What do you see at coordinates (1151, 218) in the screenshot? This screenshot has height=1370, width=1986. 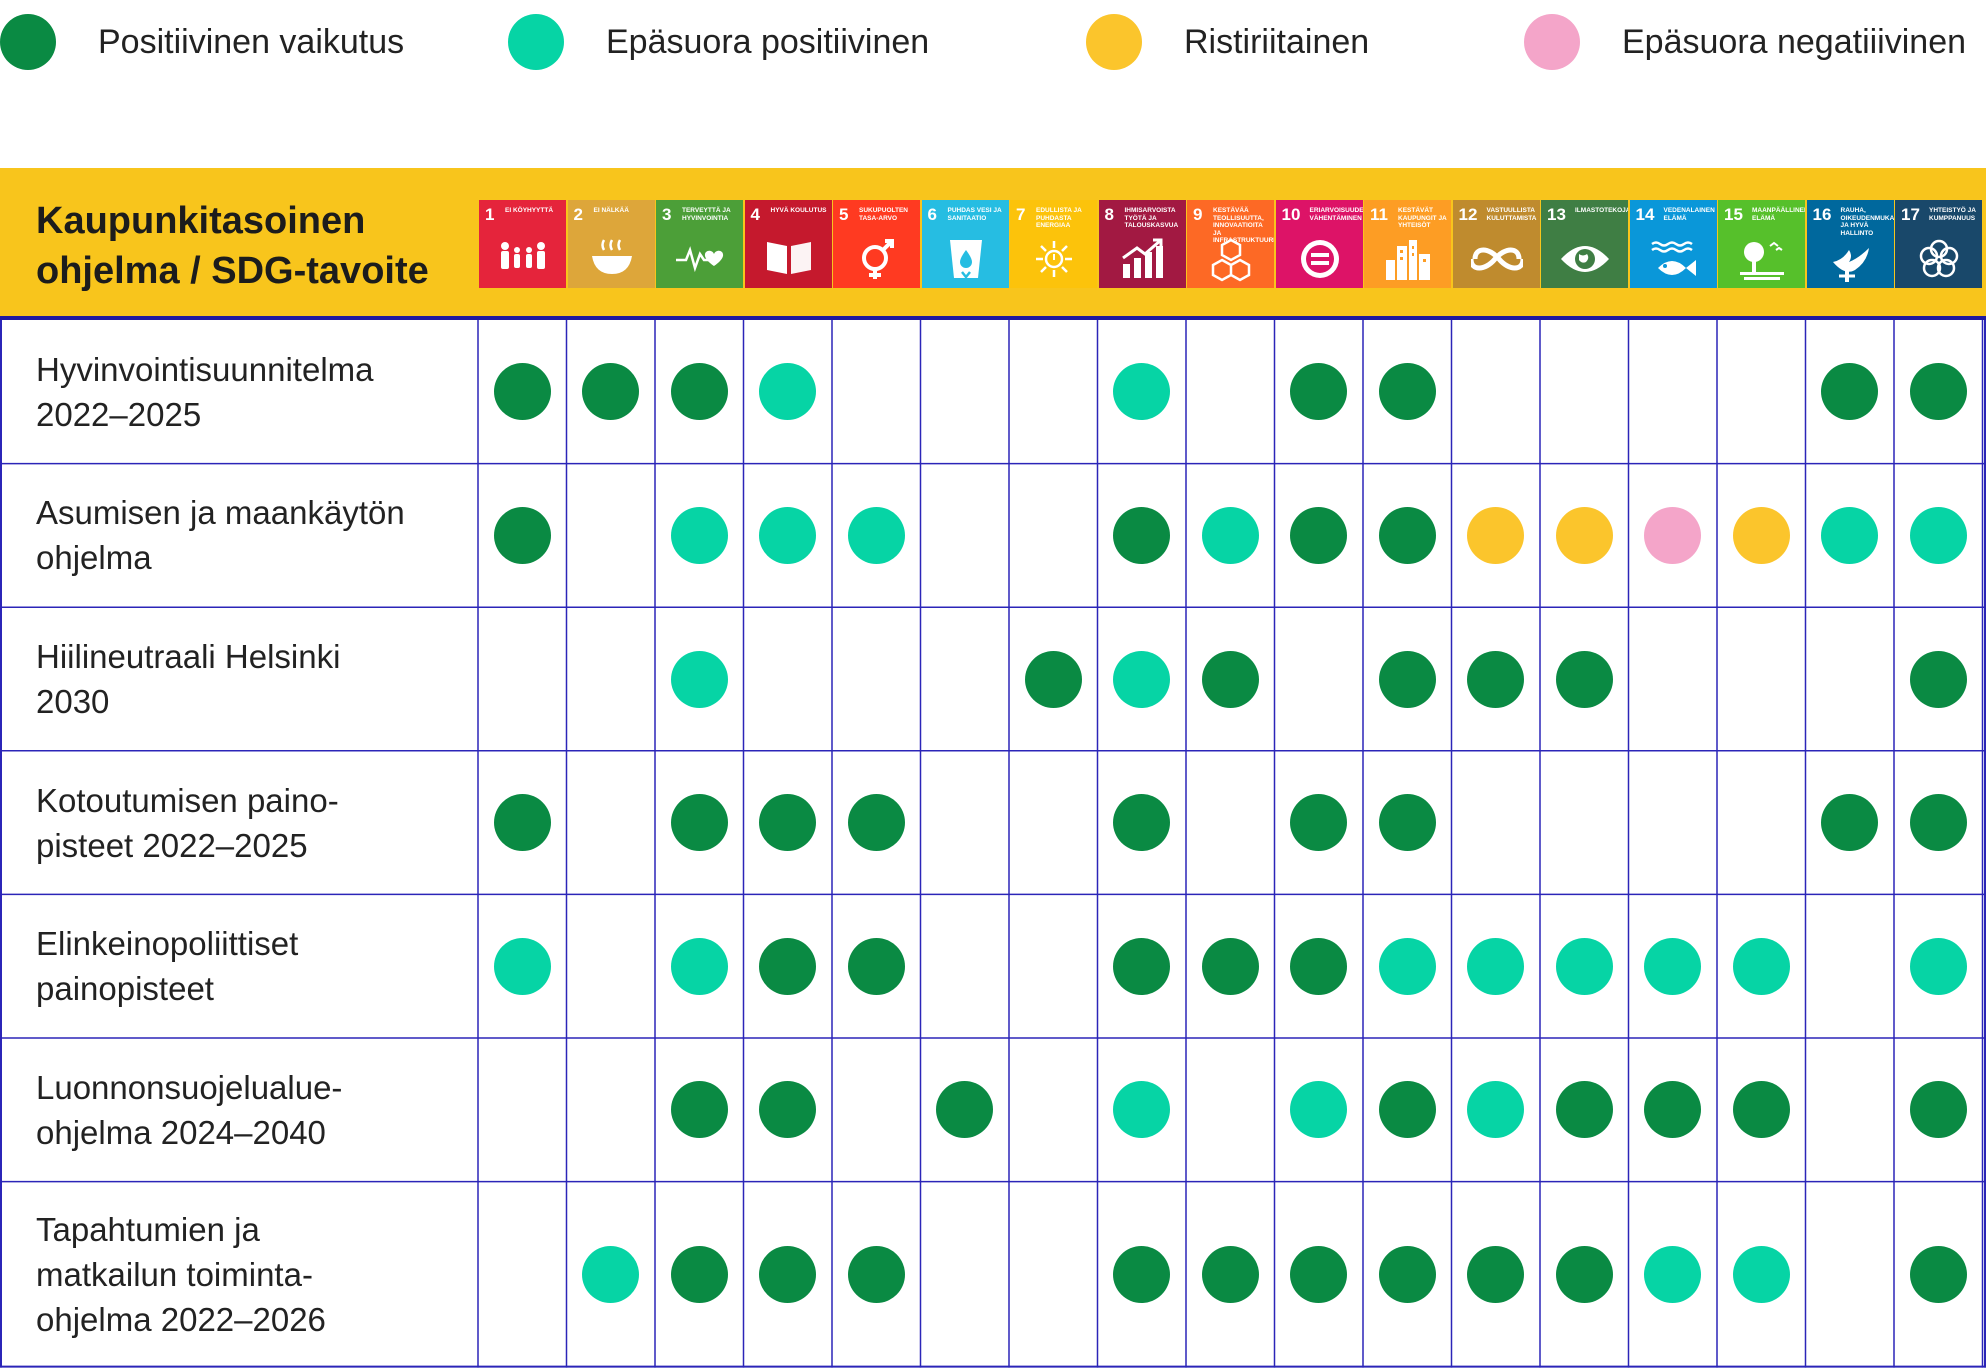 I see `sdg-goal-label: Ihmisarvoista työtä ja talouskasvua` at bounding box center [1151, 218].